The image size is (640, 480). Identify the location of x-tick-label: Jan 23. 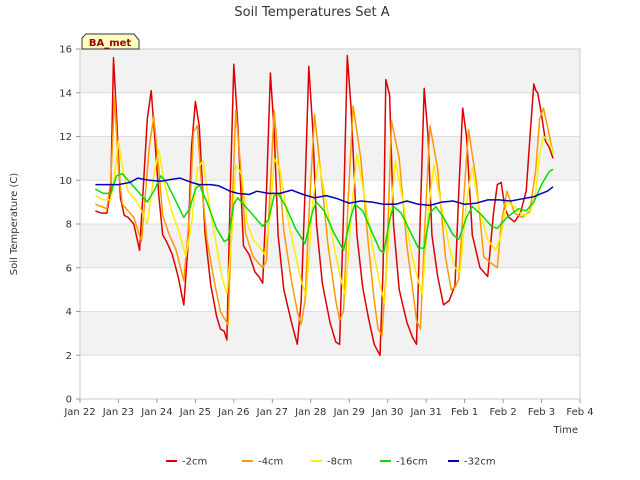
(118, 412).